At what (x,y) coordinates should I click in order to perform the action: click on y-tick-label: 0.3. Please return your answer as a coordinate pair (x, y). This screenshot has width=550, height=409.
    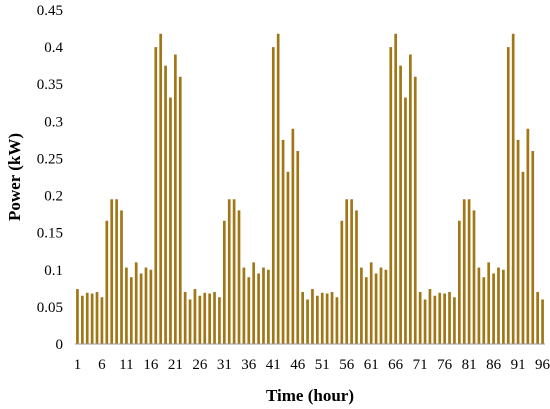
    Looking at the image, I should click on (53, 122).